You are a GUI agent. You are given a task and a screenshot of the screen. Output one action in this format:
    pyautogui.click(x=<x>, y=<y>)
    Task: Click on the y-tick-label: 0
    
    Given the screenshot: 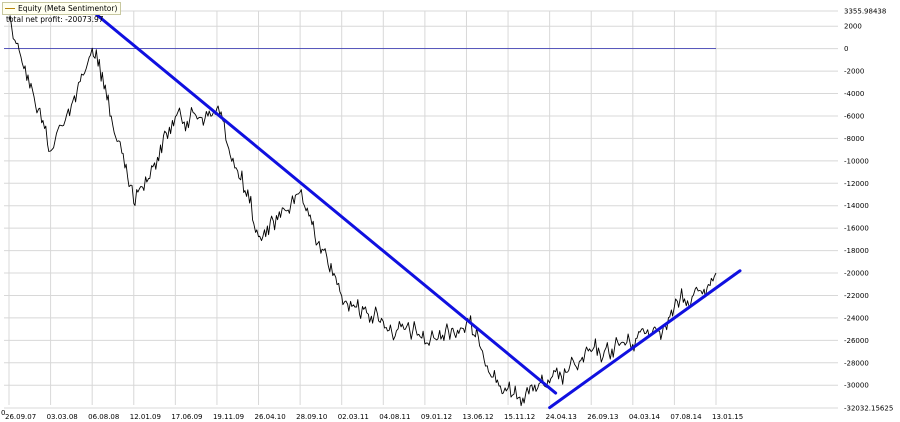 What is the action you would take?
    pyautogui.click(x=846, y=49)
    